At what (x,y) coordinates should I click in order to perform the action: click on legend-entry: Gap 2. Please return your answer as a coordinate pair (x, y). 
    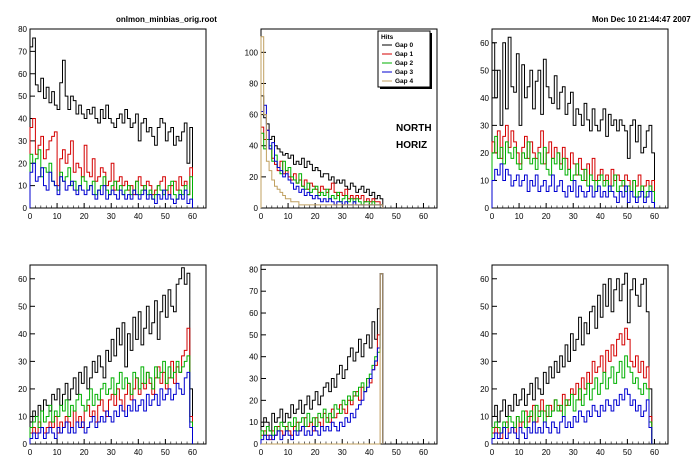
    Looking at the image, I should click on (404, 63).